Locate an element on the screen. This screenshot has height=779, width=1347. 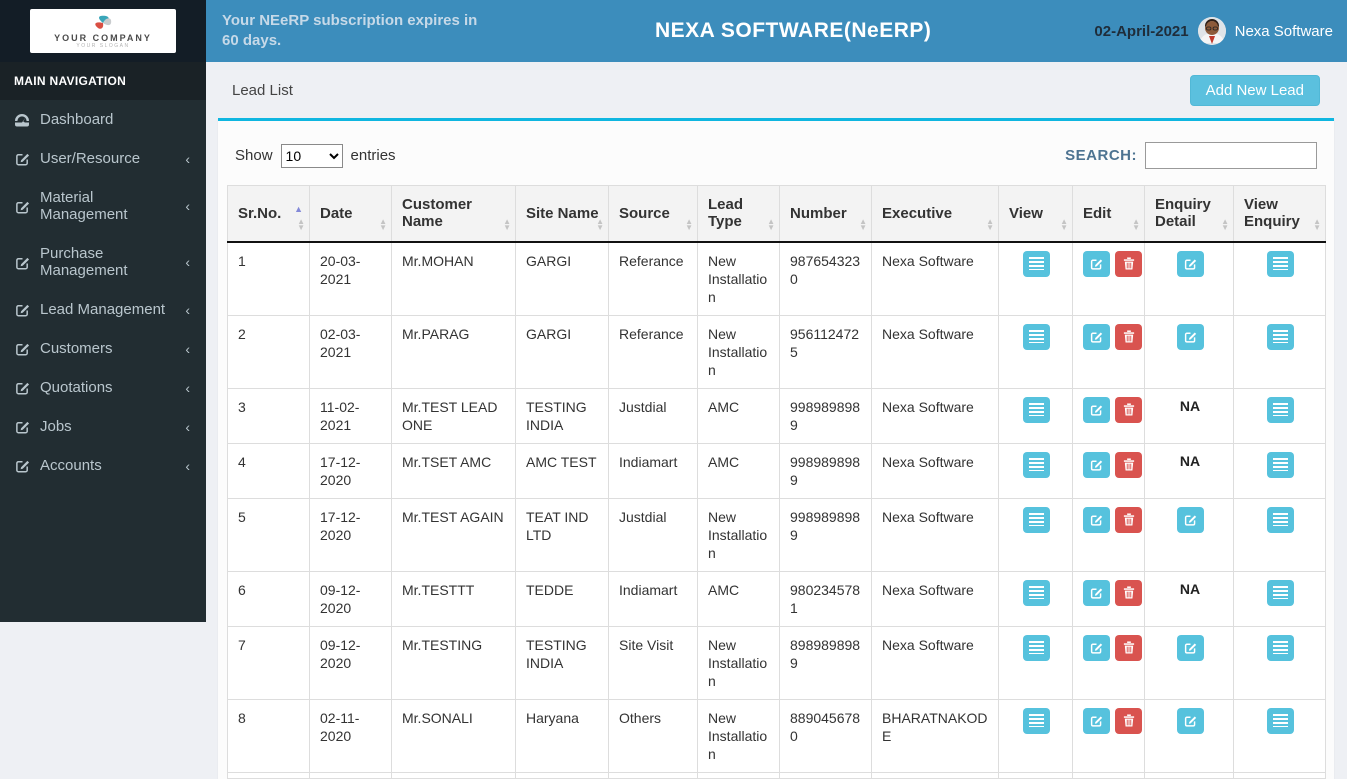
sidebar-item-jobs: Jobs ‹ is located at coordinates (103, 426).